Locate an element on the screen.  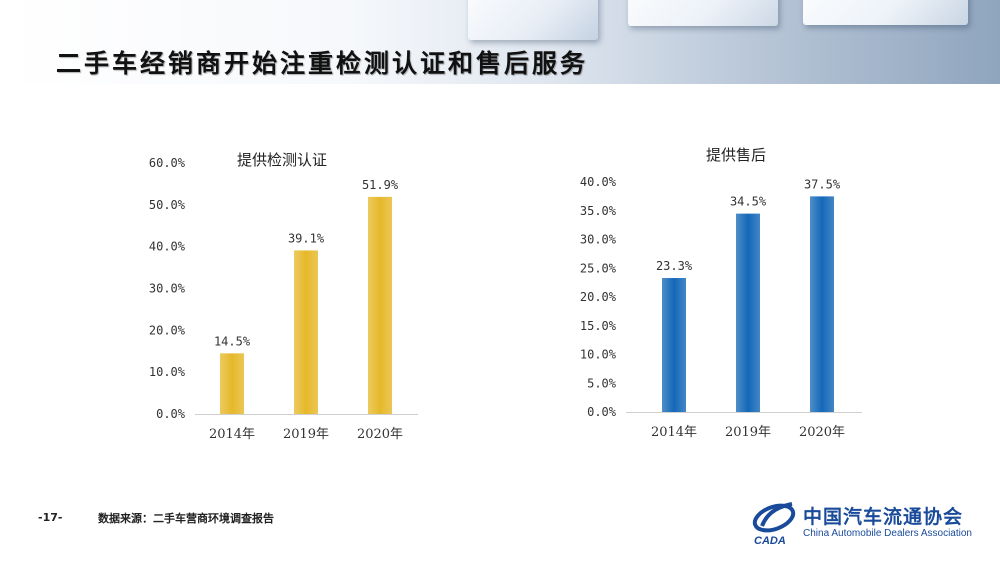
y-tick-label: 35.0% is located at coordinates (598, 211).